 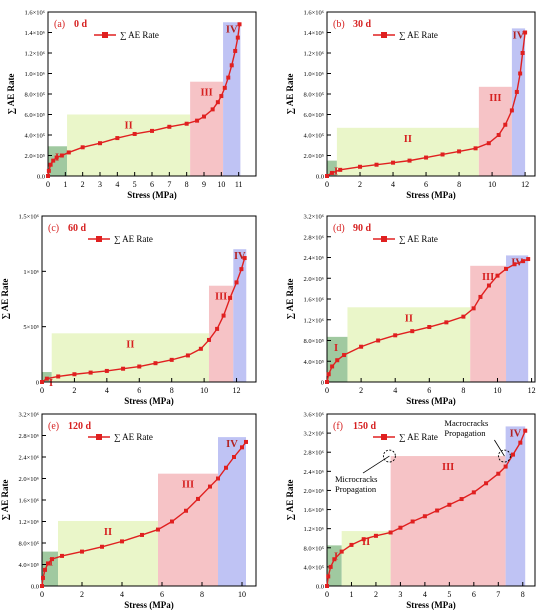 I want to click on ae-rate-series-line, so click(x=426, y=508).